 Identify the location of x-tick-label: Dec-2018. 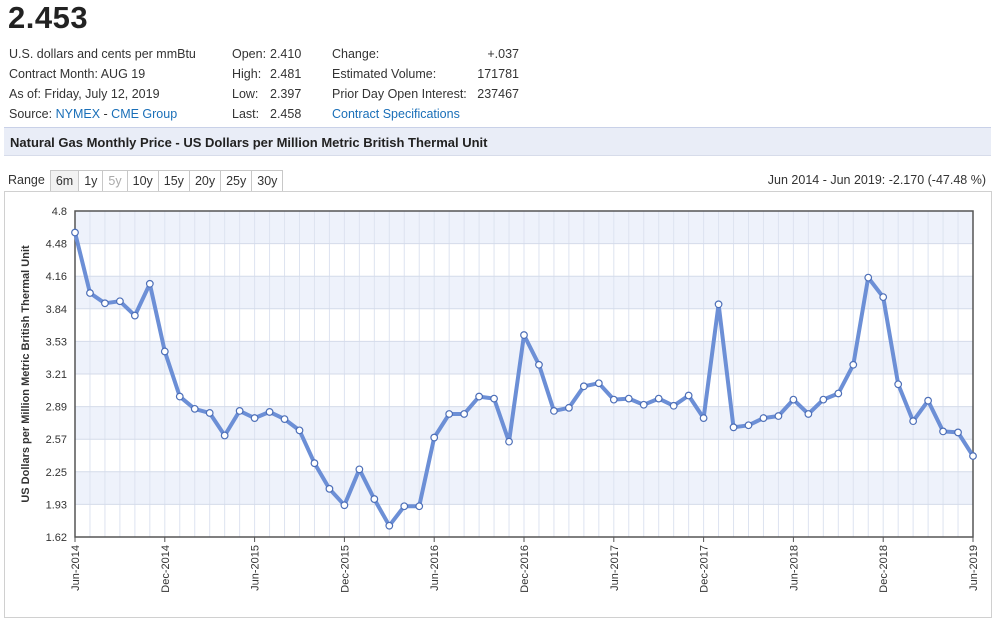
(884, 569).